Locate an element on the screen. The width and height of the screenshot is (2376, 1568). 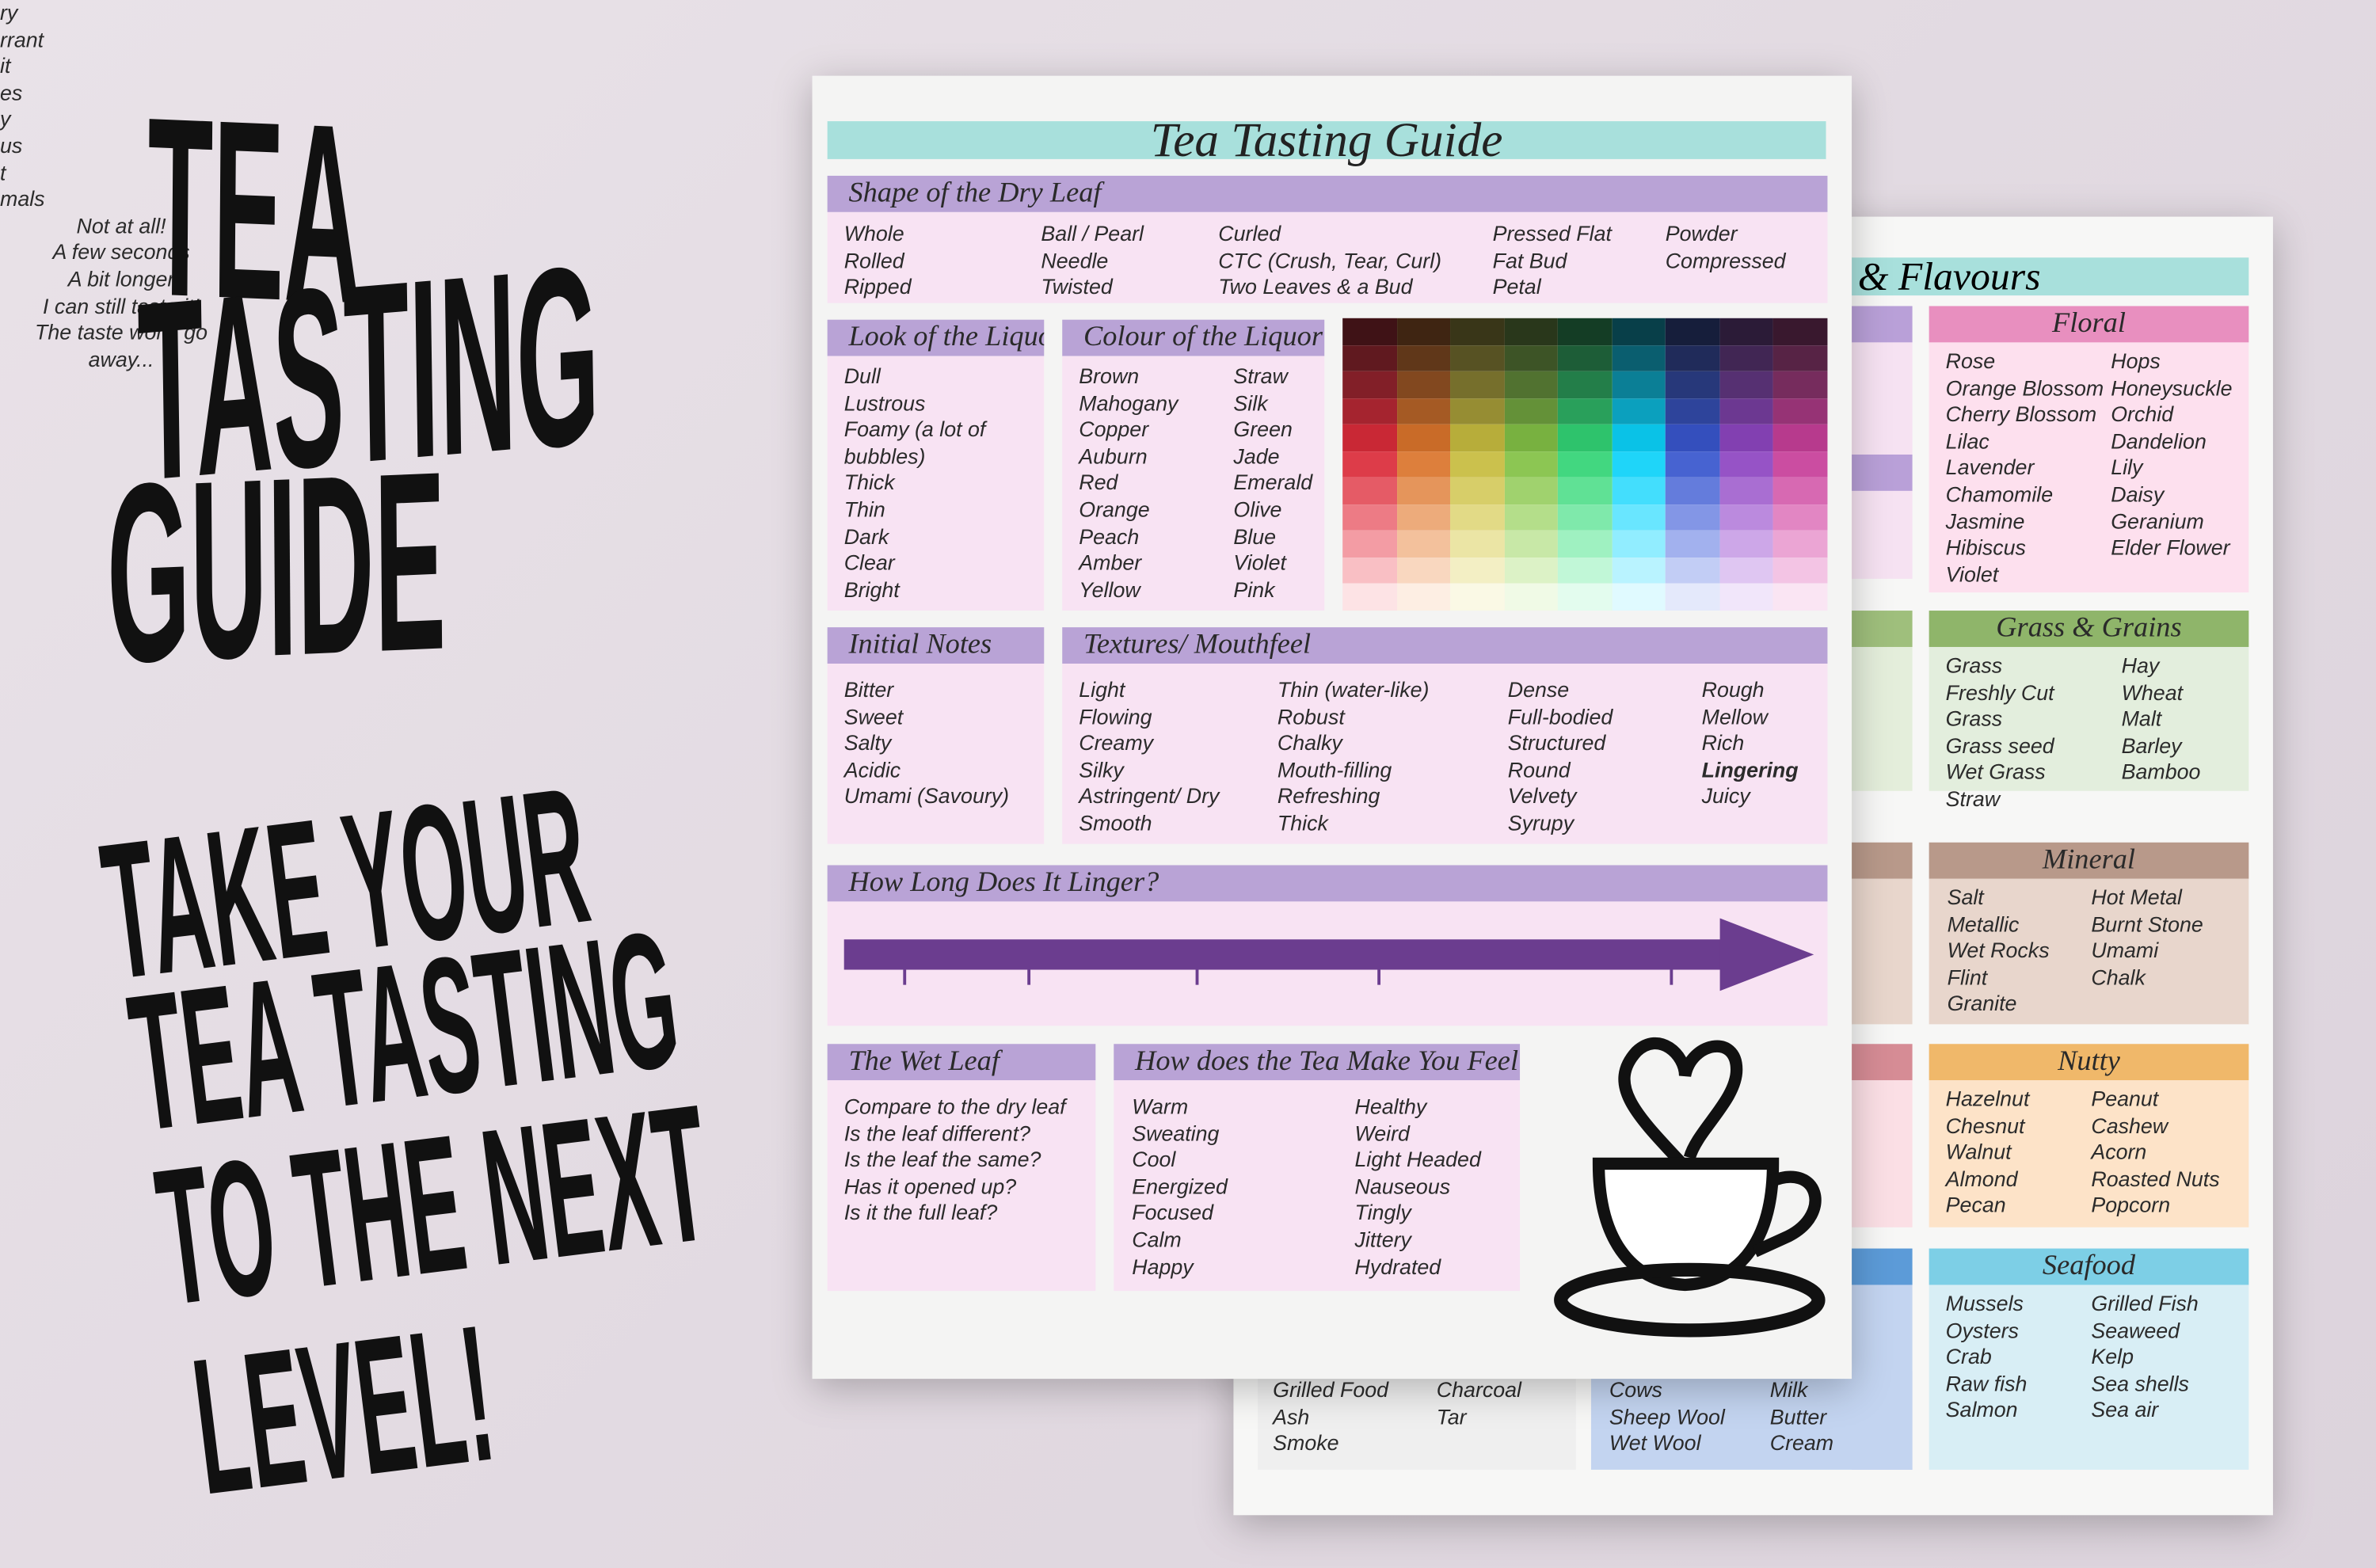
section-header: Nutty is located at coordinates (2089, 1062).